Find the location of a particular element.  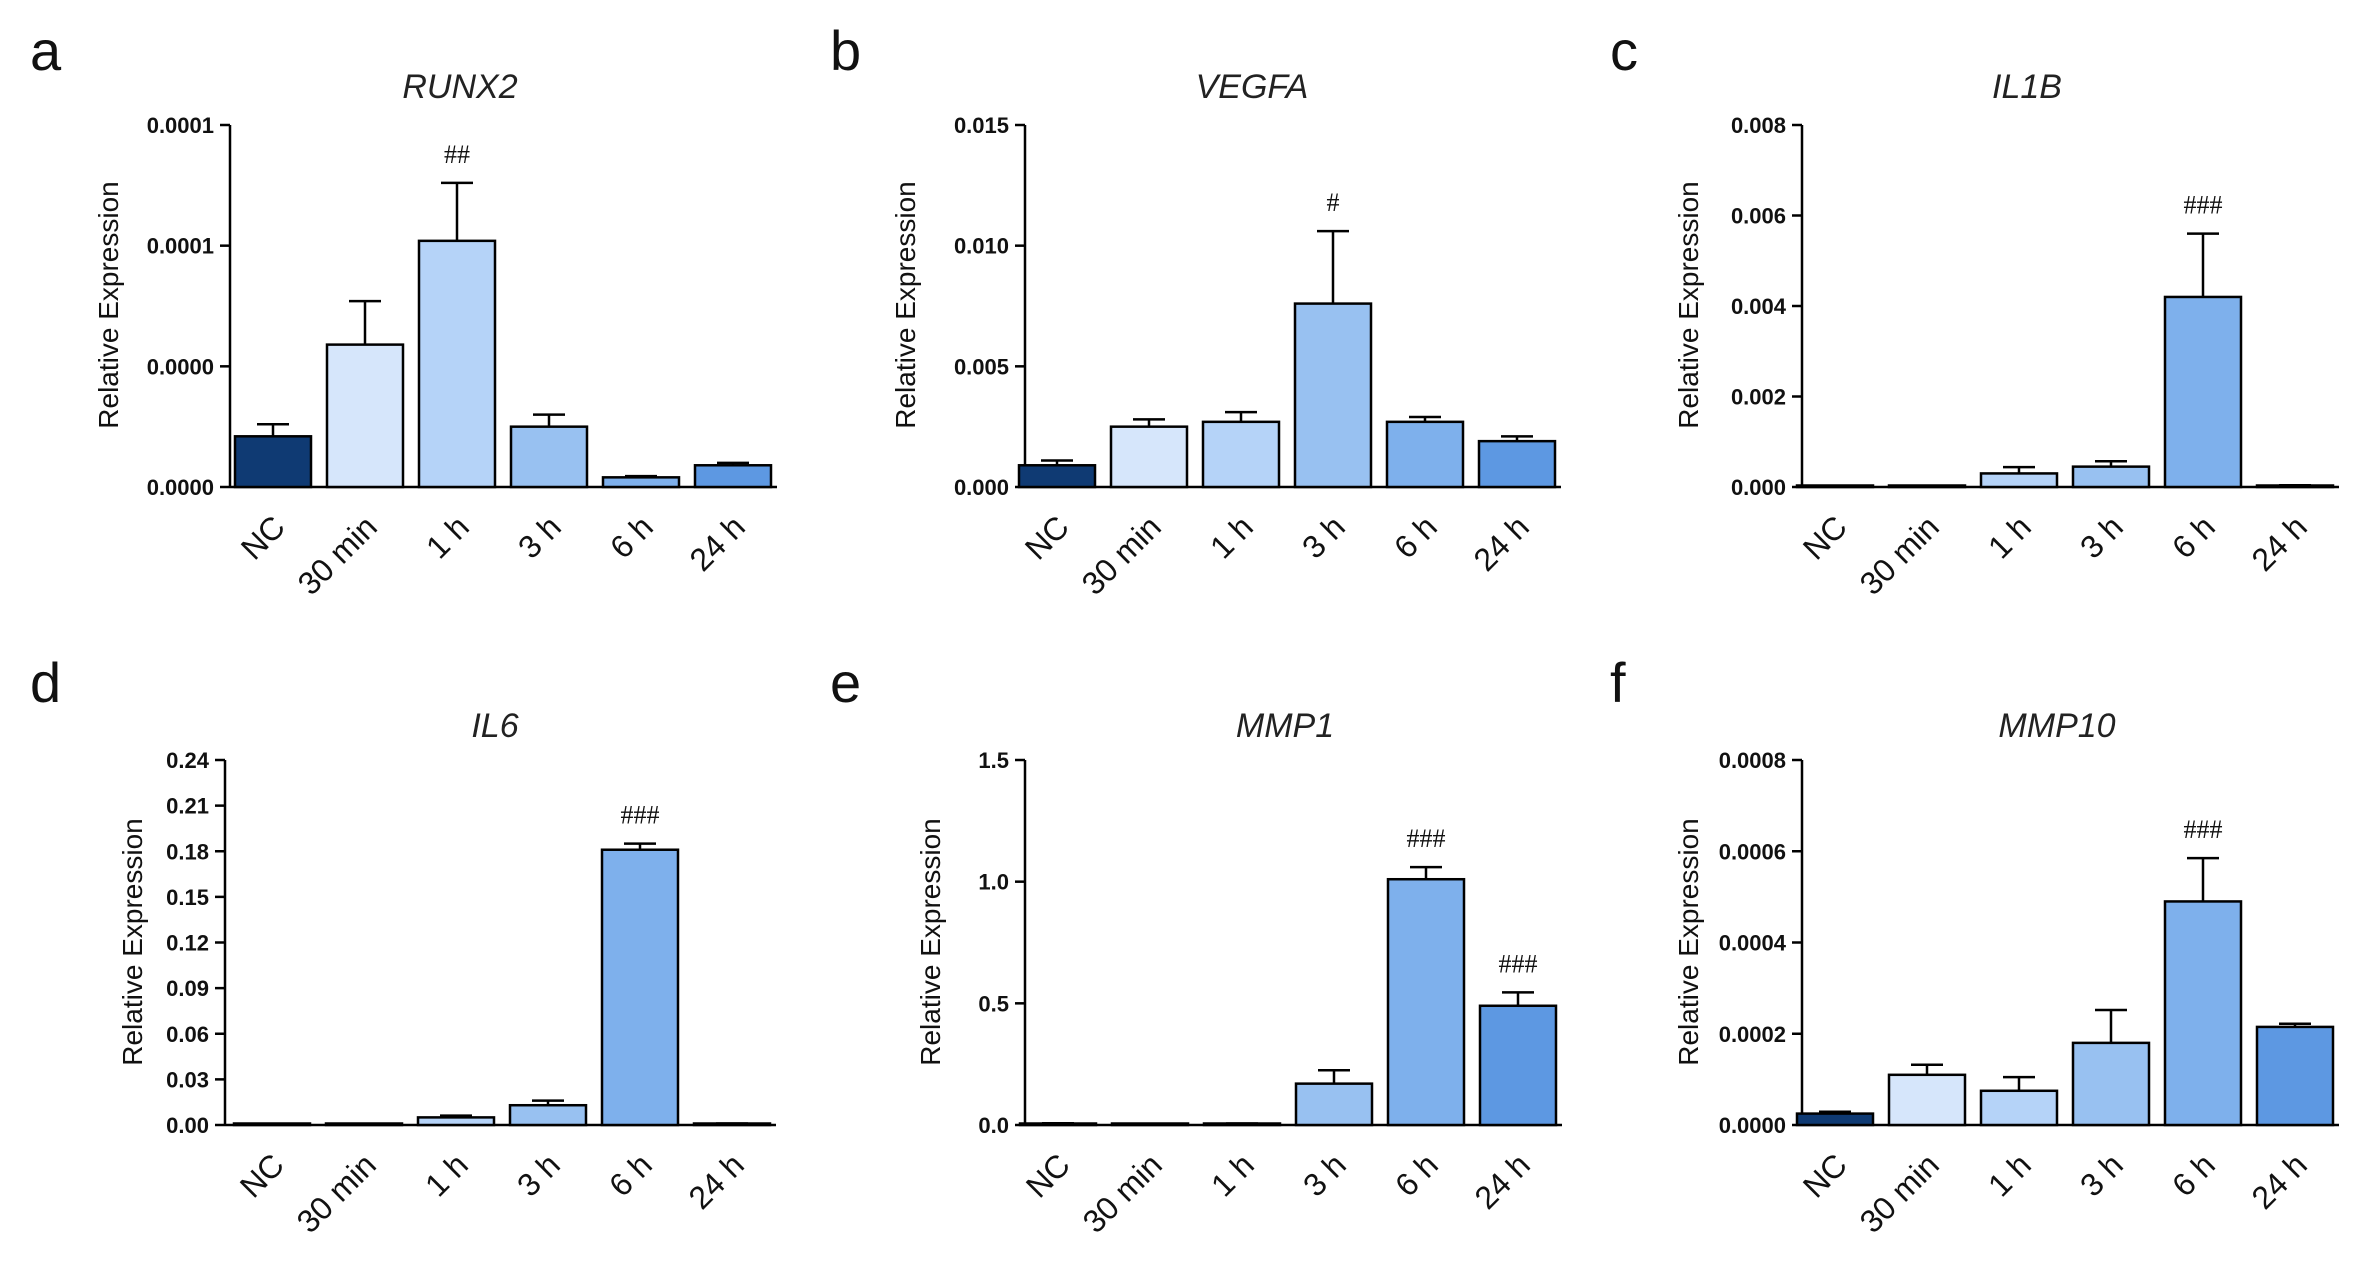

significance-label: ## is located at coordinates (457, 154).